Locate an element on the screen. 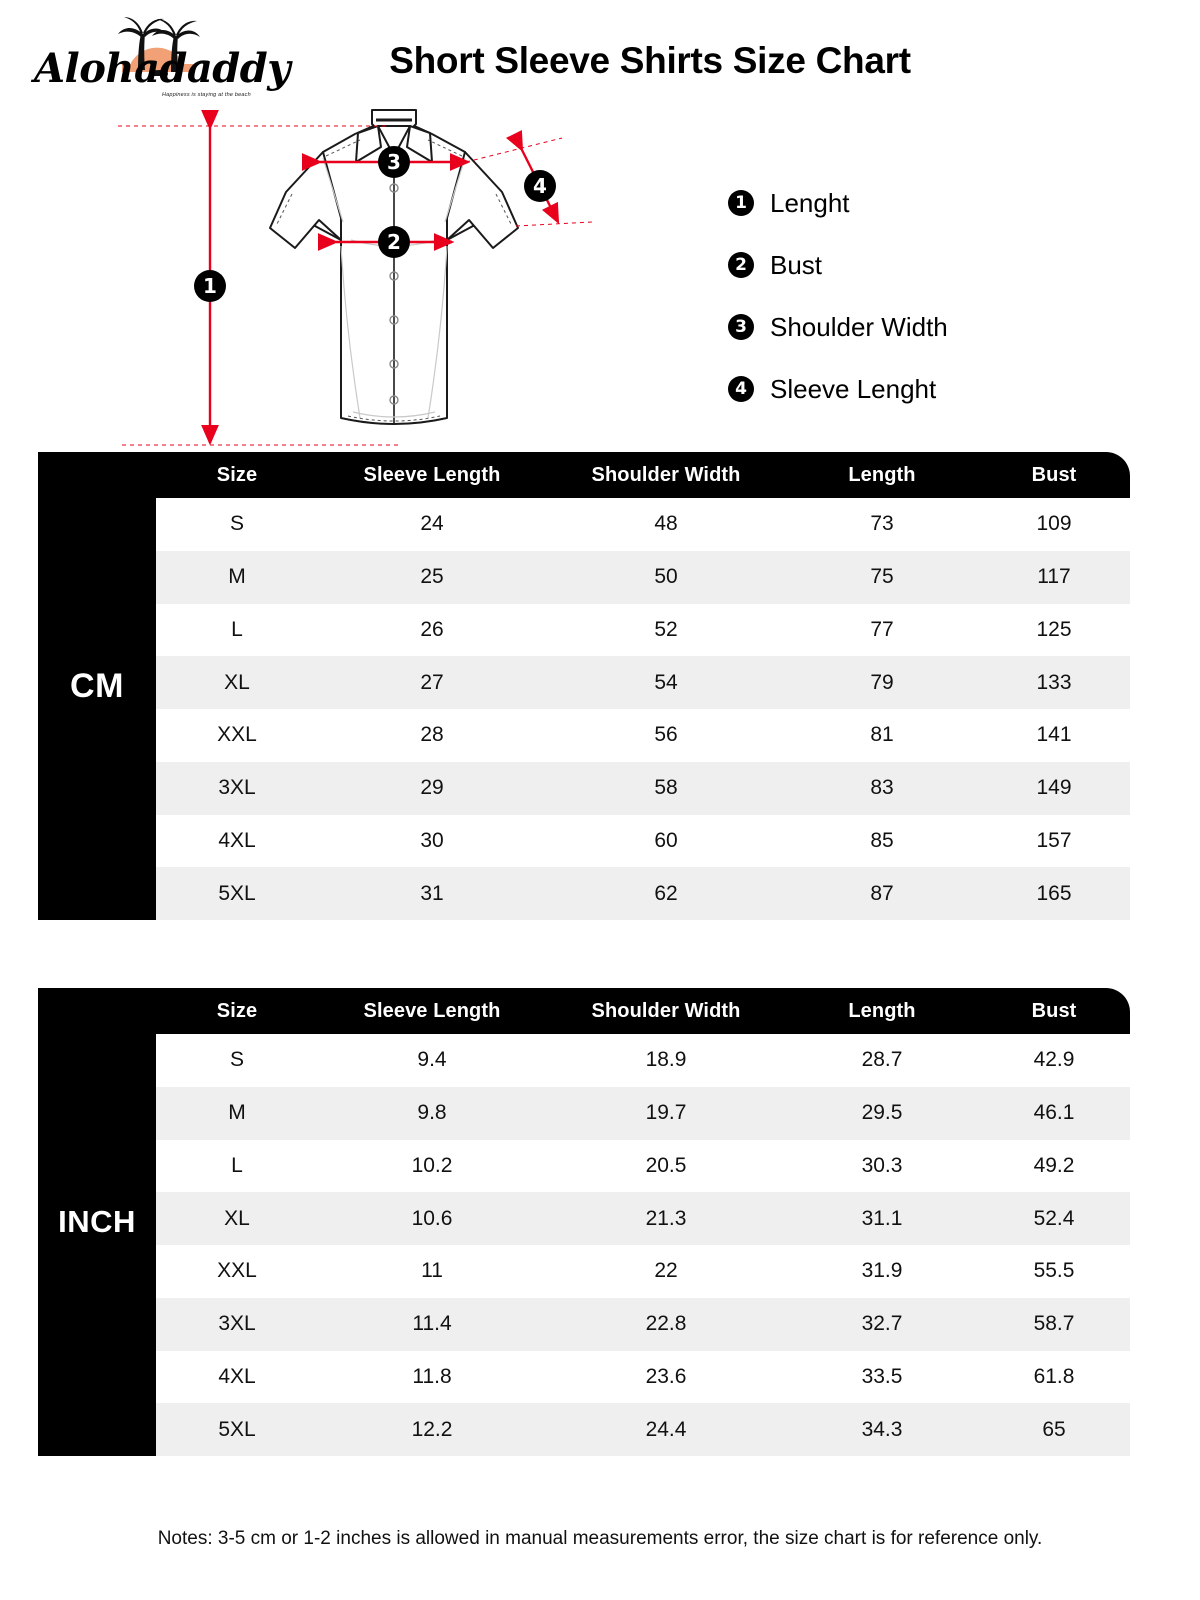  cell-shoulder-width: 62 is located at coordinates (666, 893).